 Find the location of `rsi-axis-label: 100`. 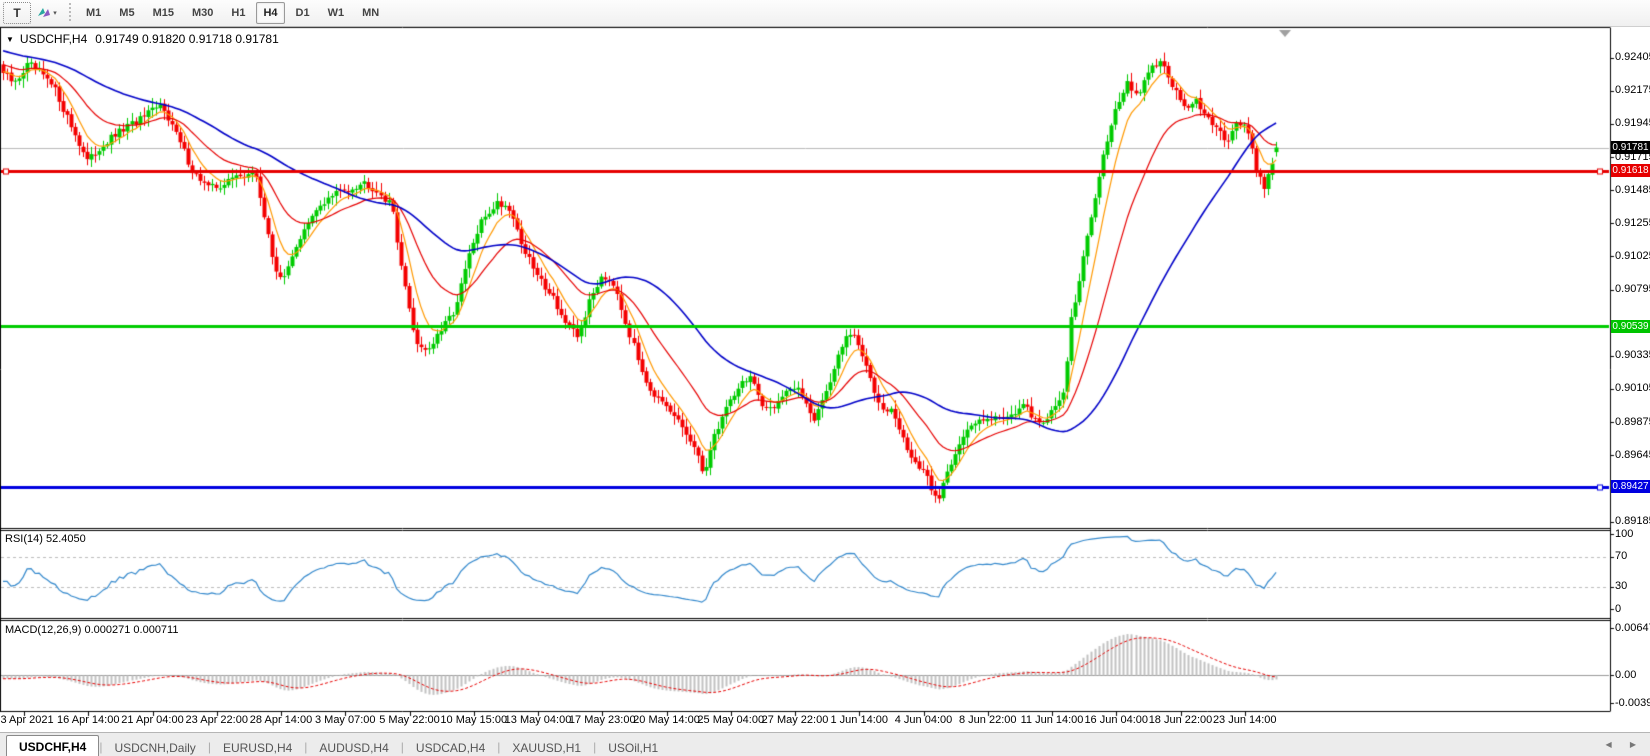

rsi-axis-label: 100 is located at coordinates (1624, 533).